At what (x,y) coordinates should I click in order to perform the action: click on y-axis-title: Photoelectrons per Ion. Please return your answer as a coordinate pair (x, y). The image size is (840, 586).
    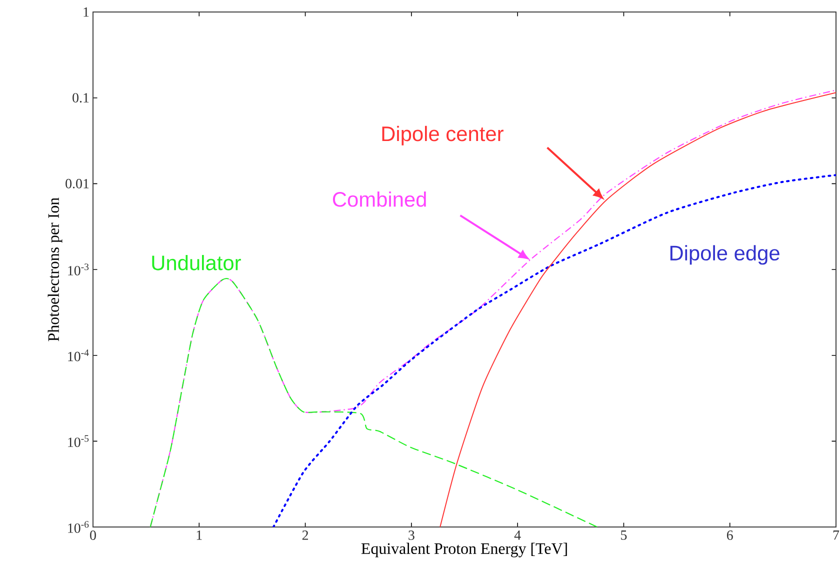
    Looking at the image, I should click on (55, 270).